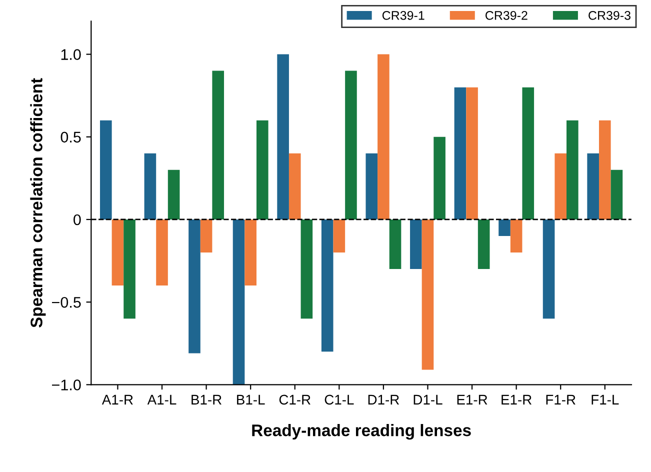 The height and width of the screenshot is (472, 651). I want to click on y-axis-title: Spearman correlation cofficient, so click(38, 203).